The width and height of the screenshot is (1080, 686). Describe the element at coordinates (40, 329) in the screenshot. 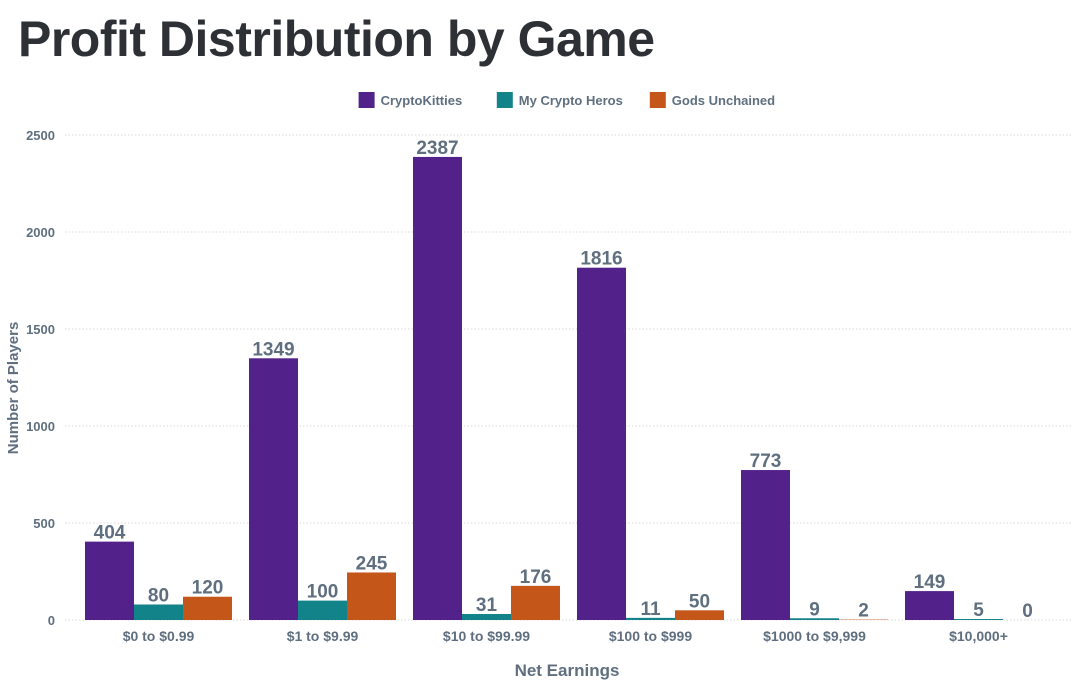

I see `y-tick-label: 1500` at that location.